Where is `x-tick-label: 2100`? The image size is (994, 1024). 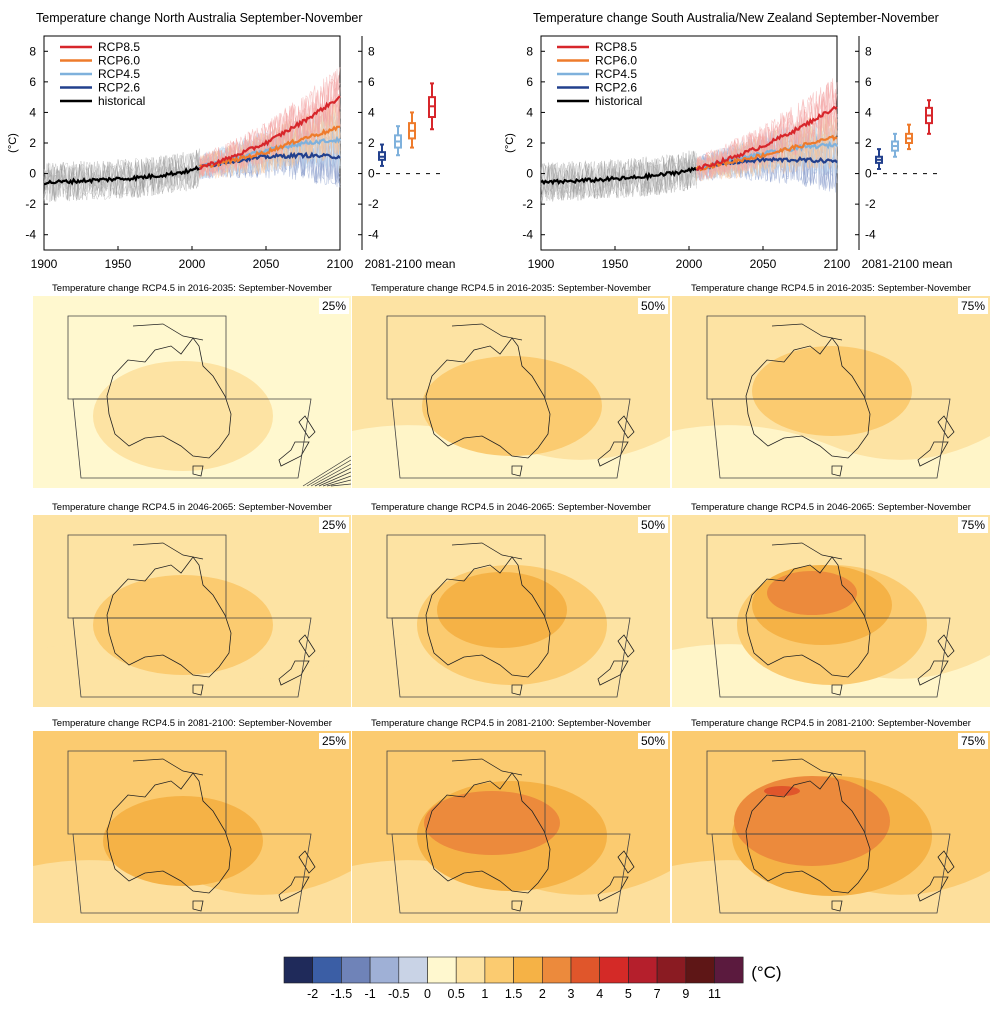 x-tick-label: 2100 is located at coordinates (340, 264).